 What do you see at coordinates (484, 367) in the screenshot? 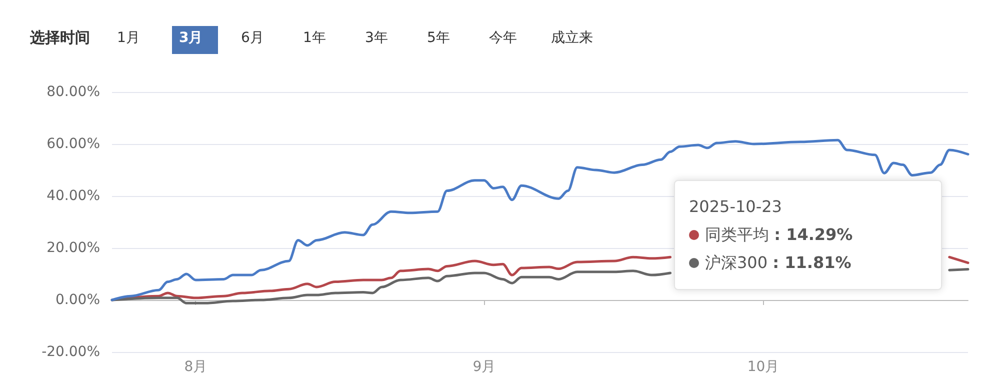
I see `x-tick-label: 9月` at bounding box center [484, 367].